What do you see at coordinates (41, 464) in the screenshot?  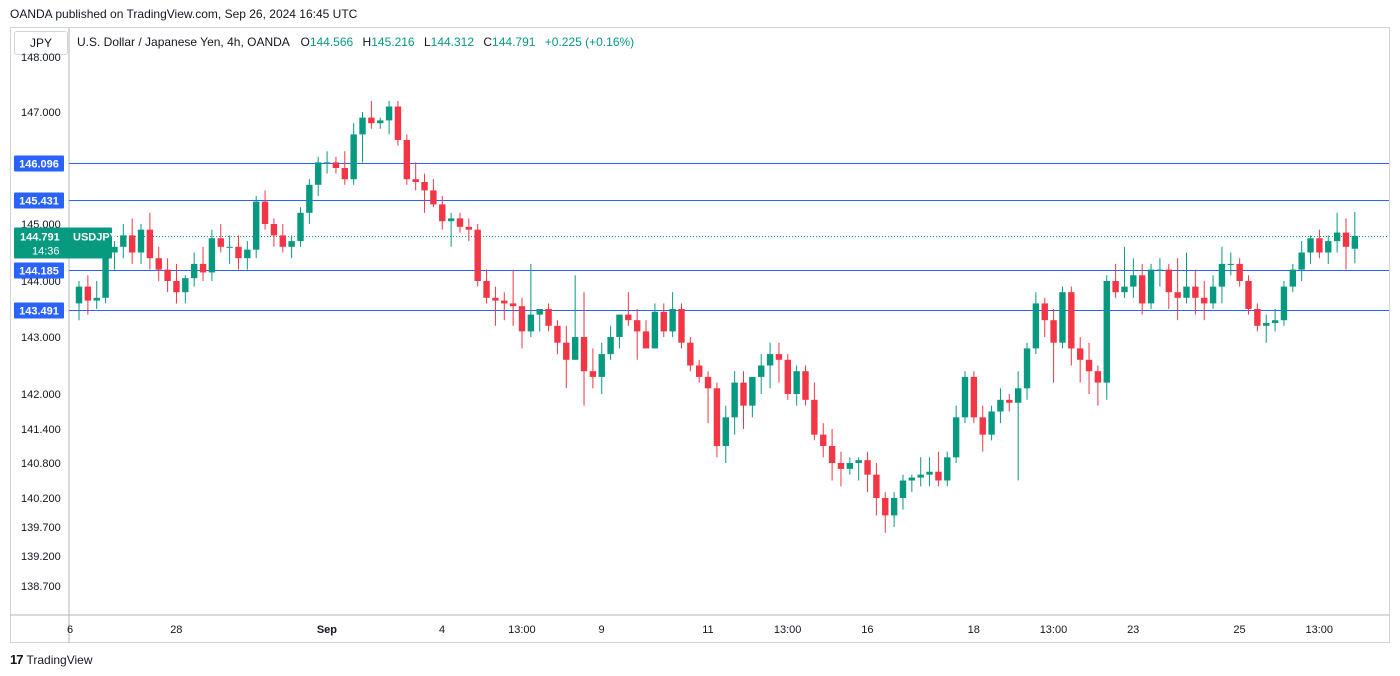 I see `y-tick-label: 140.800` at bounding box center [41, 464].